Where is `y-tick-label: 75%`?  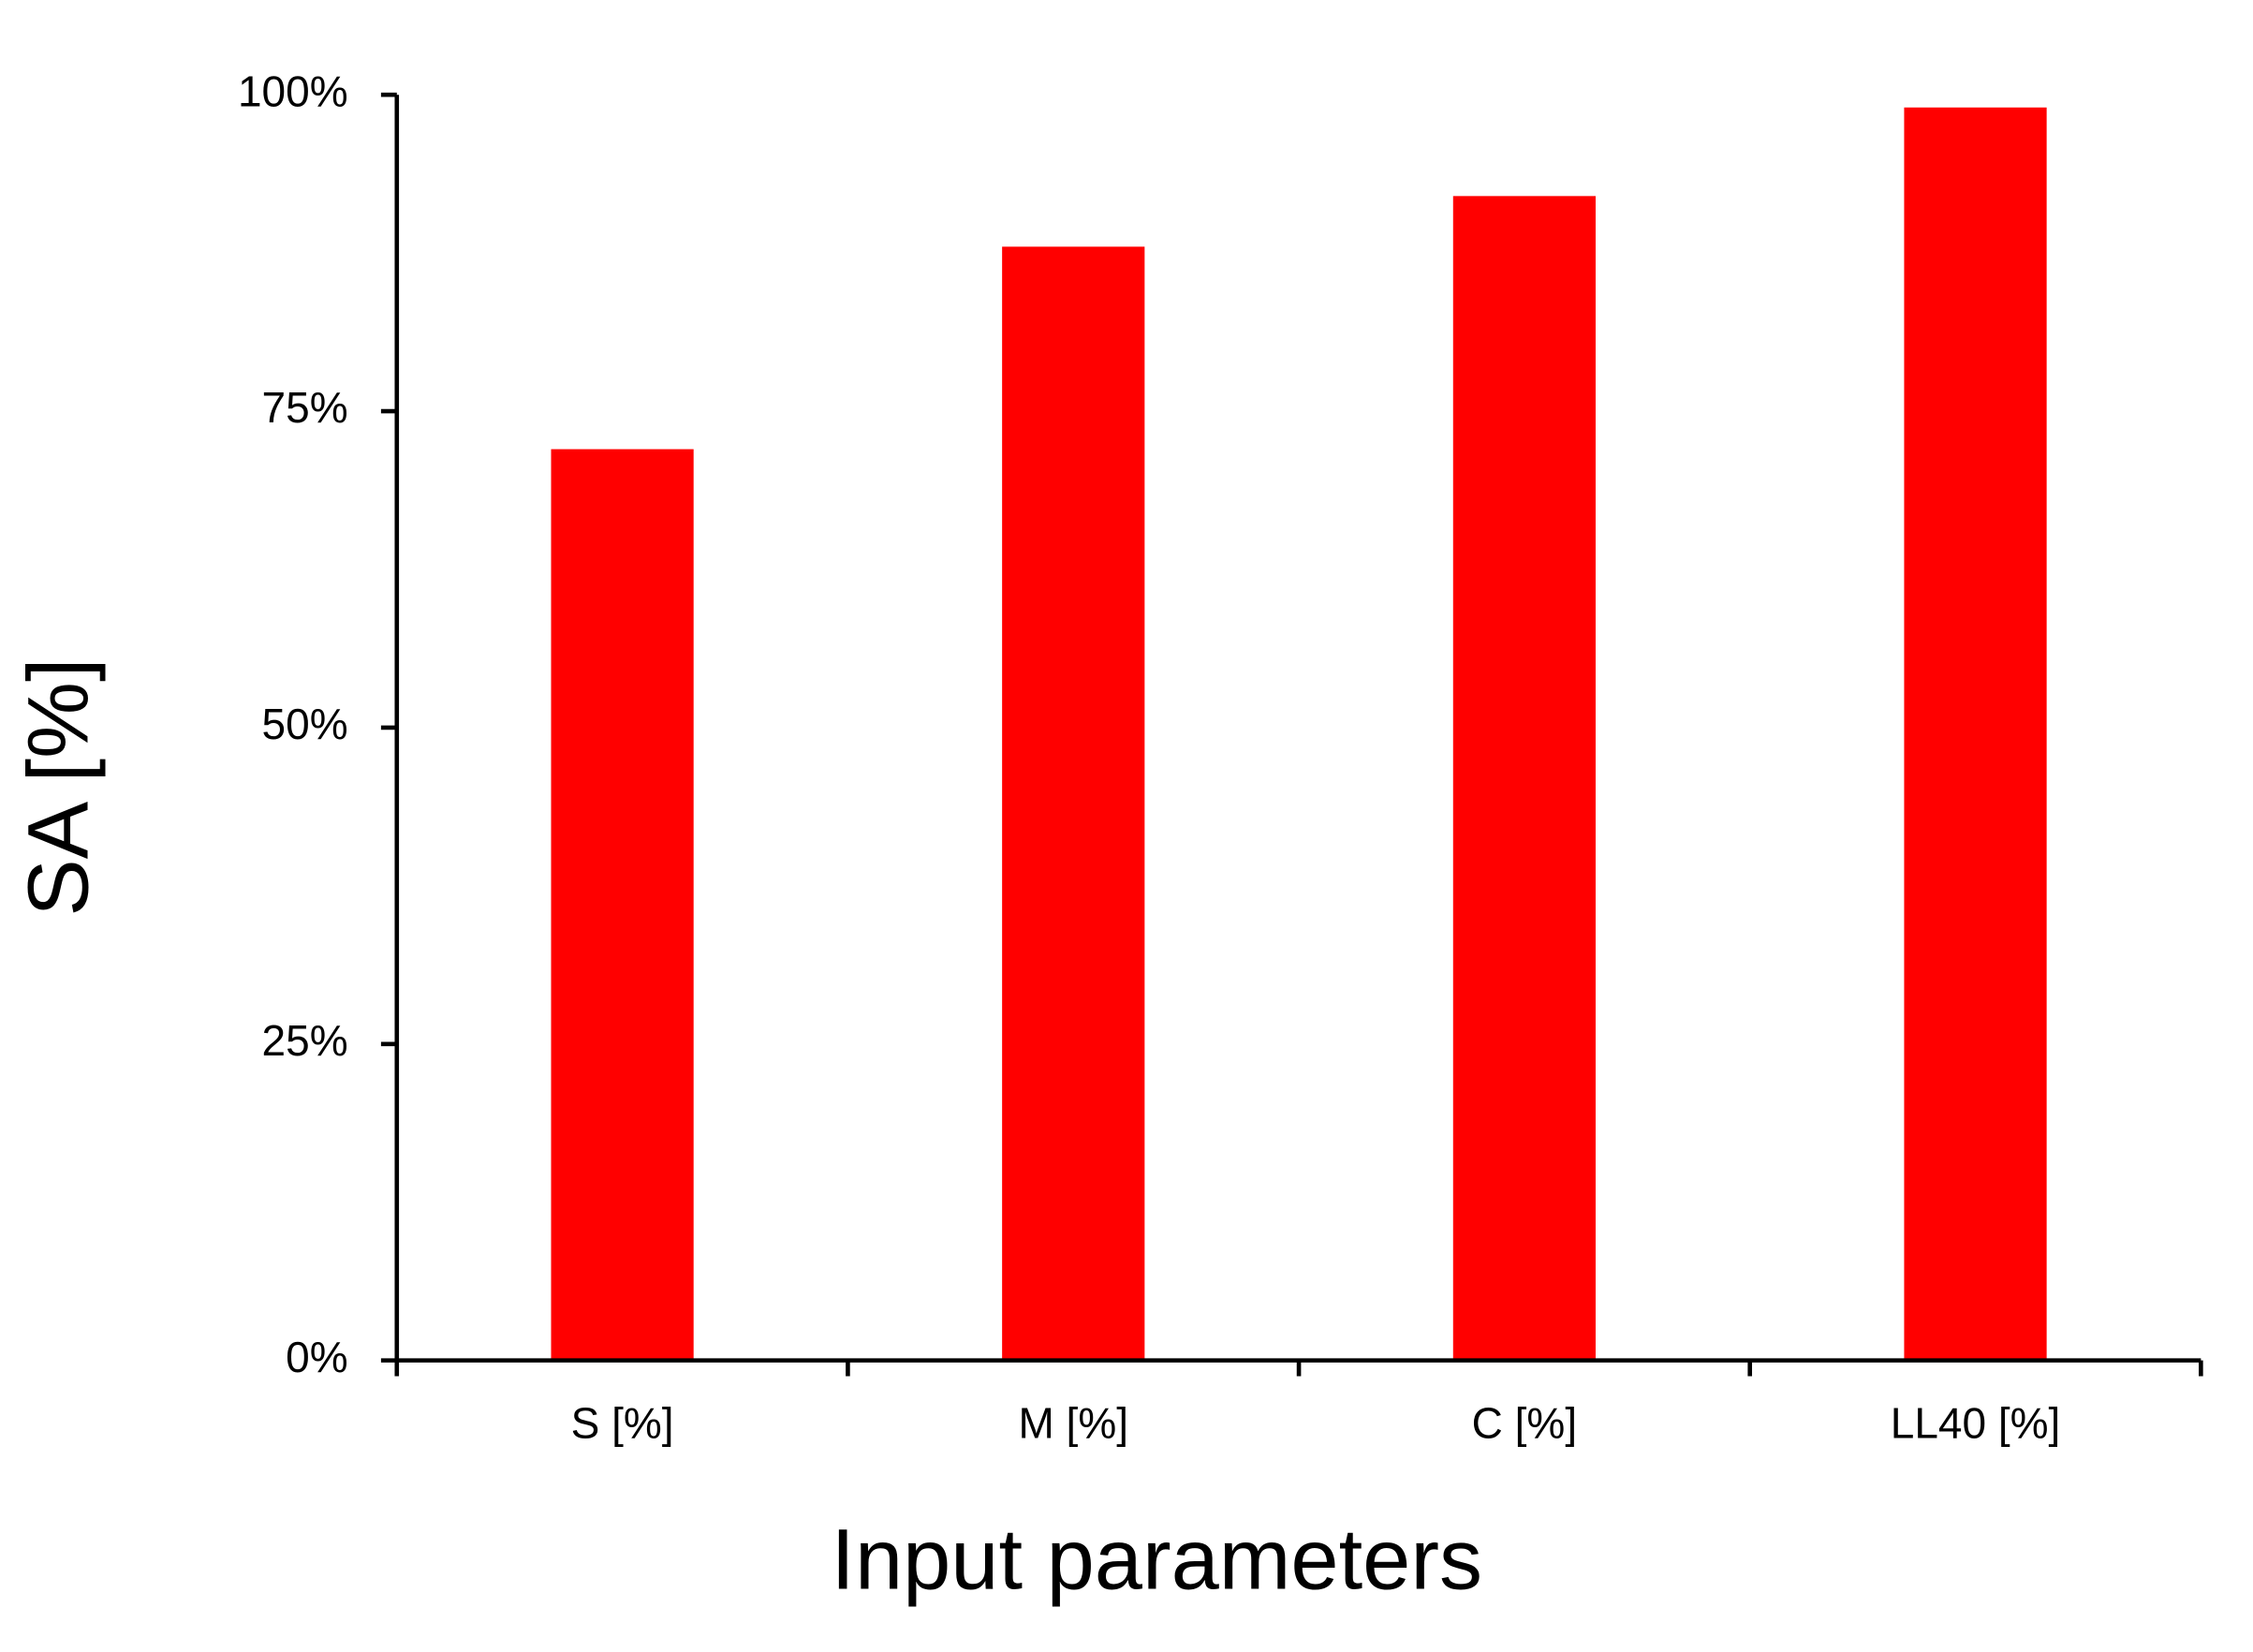
y-tick-label: 75% is located at coordinates (305, 407).